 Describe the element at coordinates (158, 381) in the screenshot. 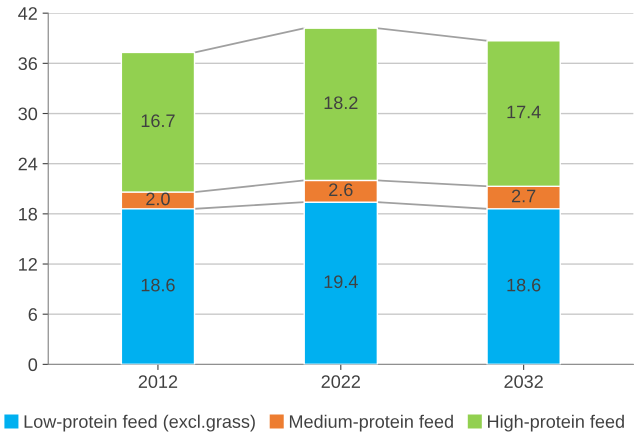

I see `x-tick-label: 2012` at that location.